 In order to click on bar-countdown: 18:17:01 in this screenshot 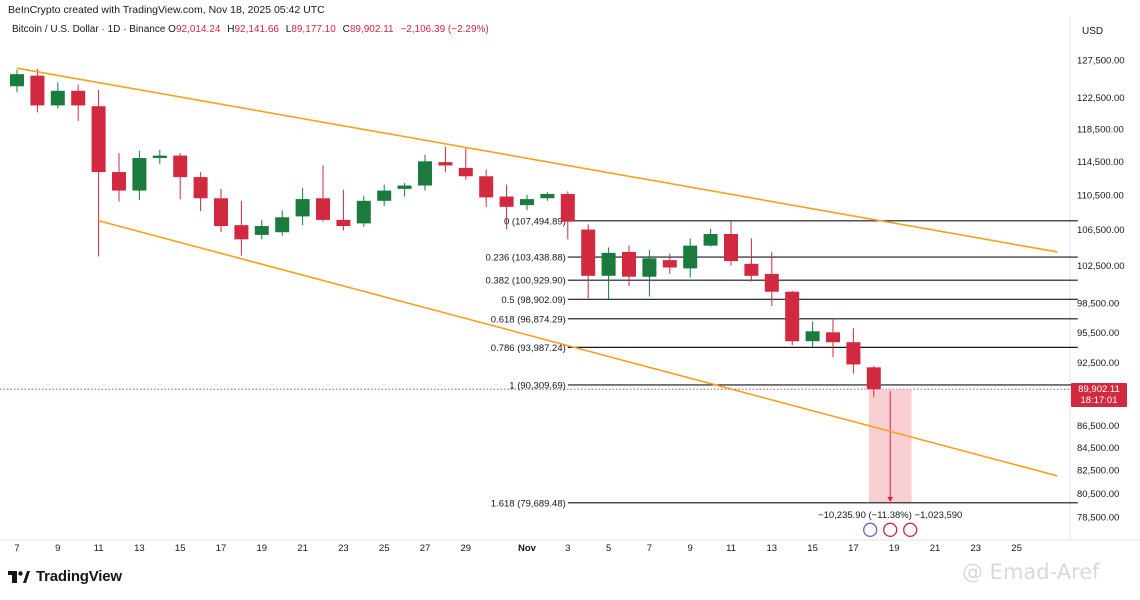, I will do `click(1099, 400)`.